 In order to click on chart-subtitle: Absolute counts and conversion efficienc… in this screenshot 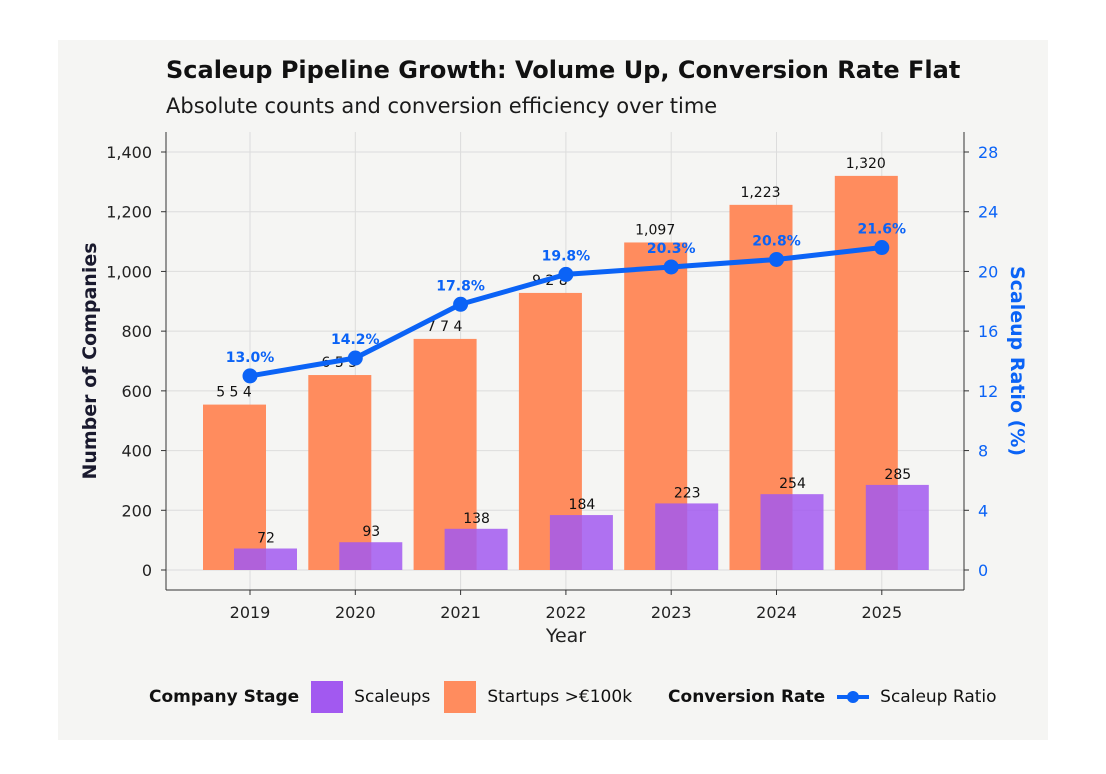, I will do `click(442, 106)`.